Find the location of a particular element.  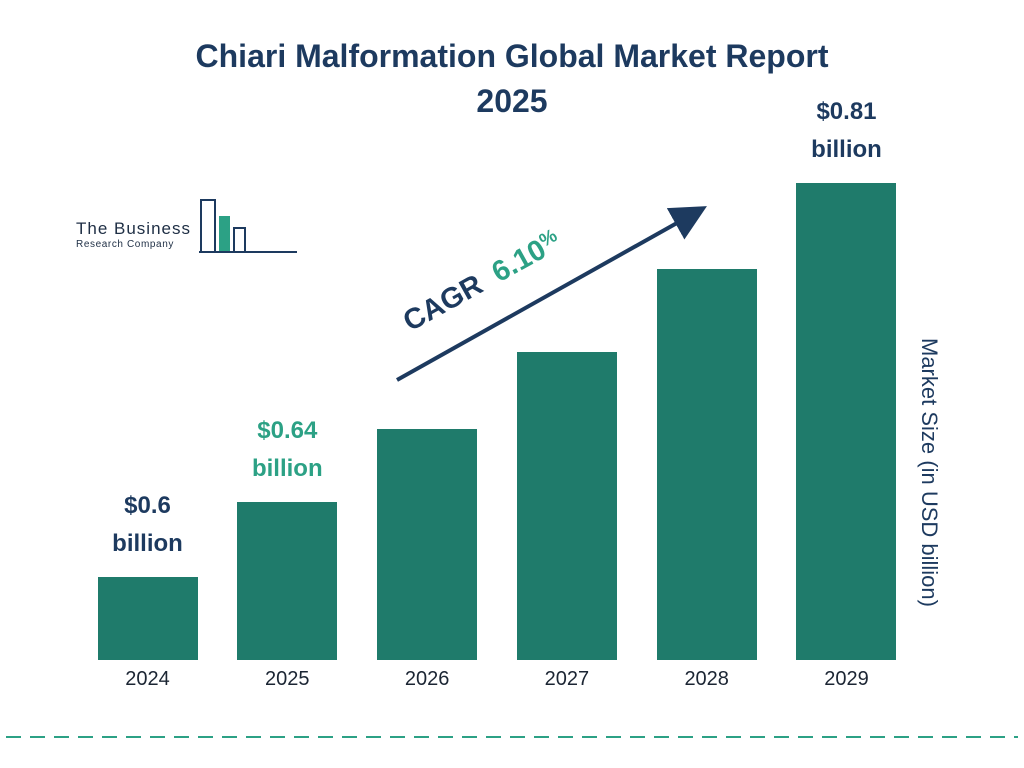

logo-company-name: The Business is located at coordinates (133, 228).